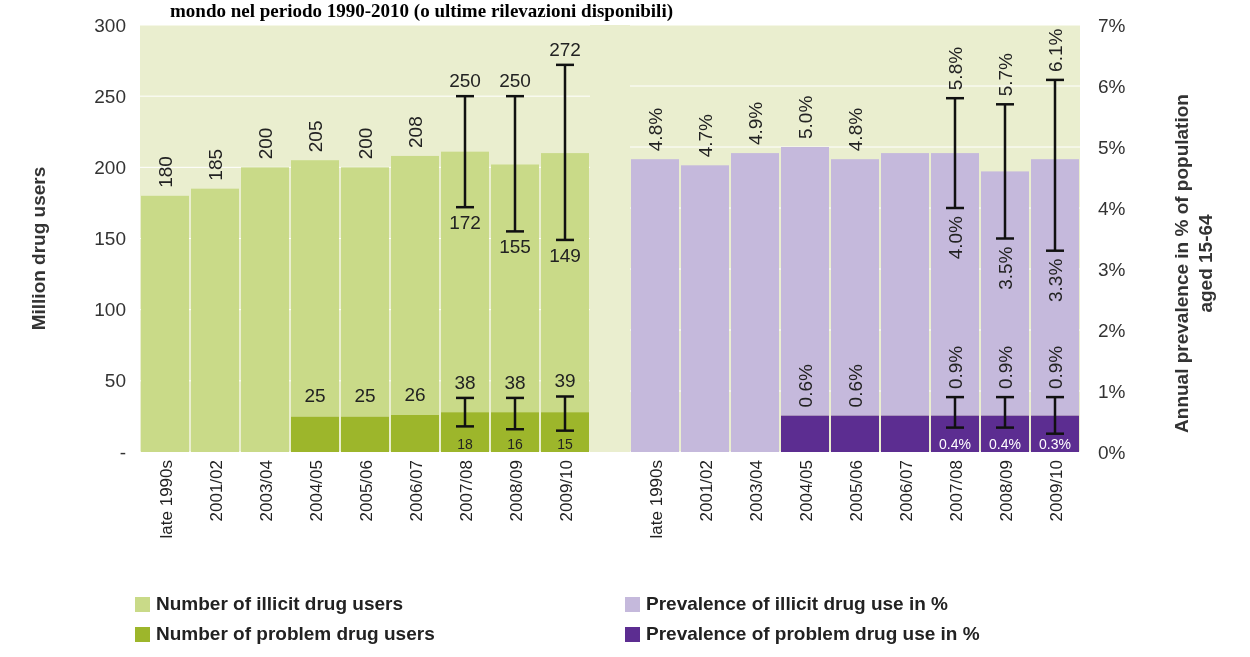 This screenshot has height=657, width=1250. What do you see at coordinates (515, 247) in the screenshot?
I see `annotation: 155` at bounding box center [515, 247].